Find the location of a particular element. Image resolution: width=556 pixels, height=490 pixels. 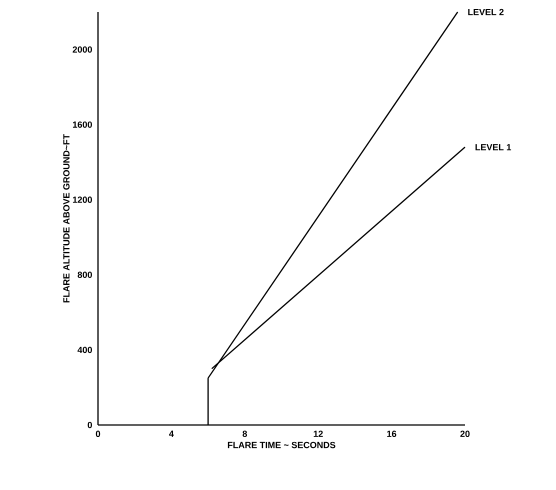

x-tick-label: 12 is located at coordinates (318, 433).